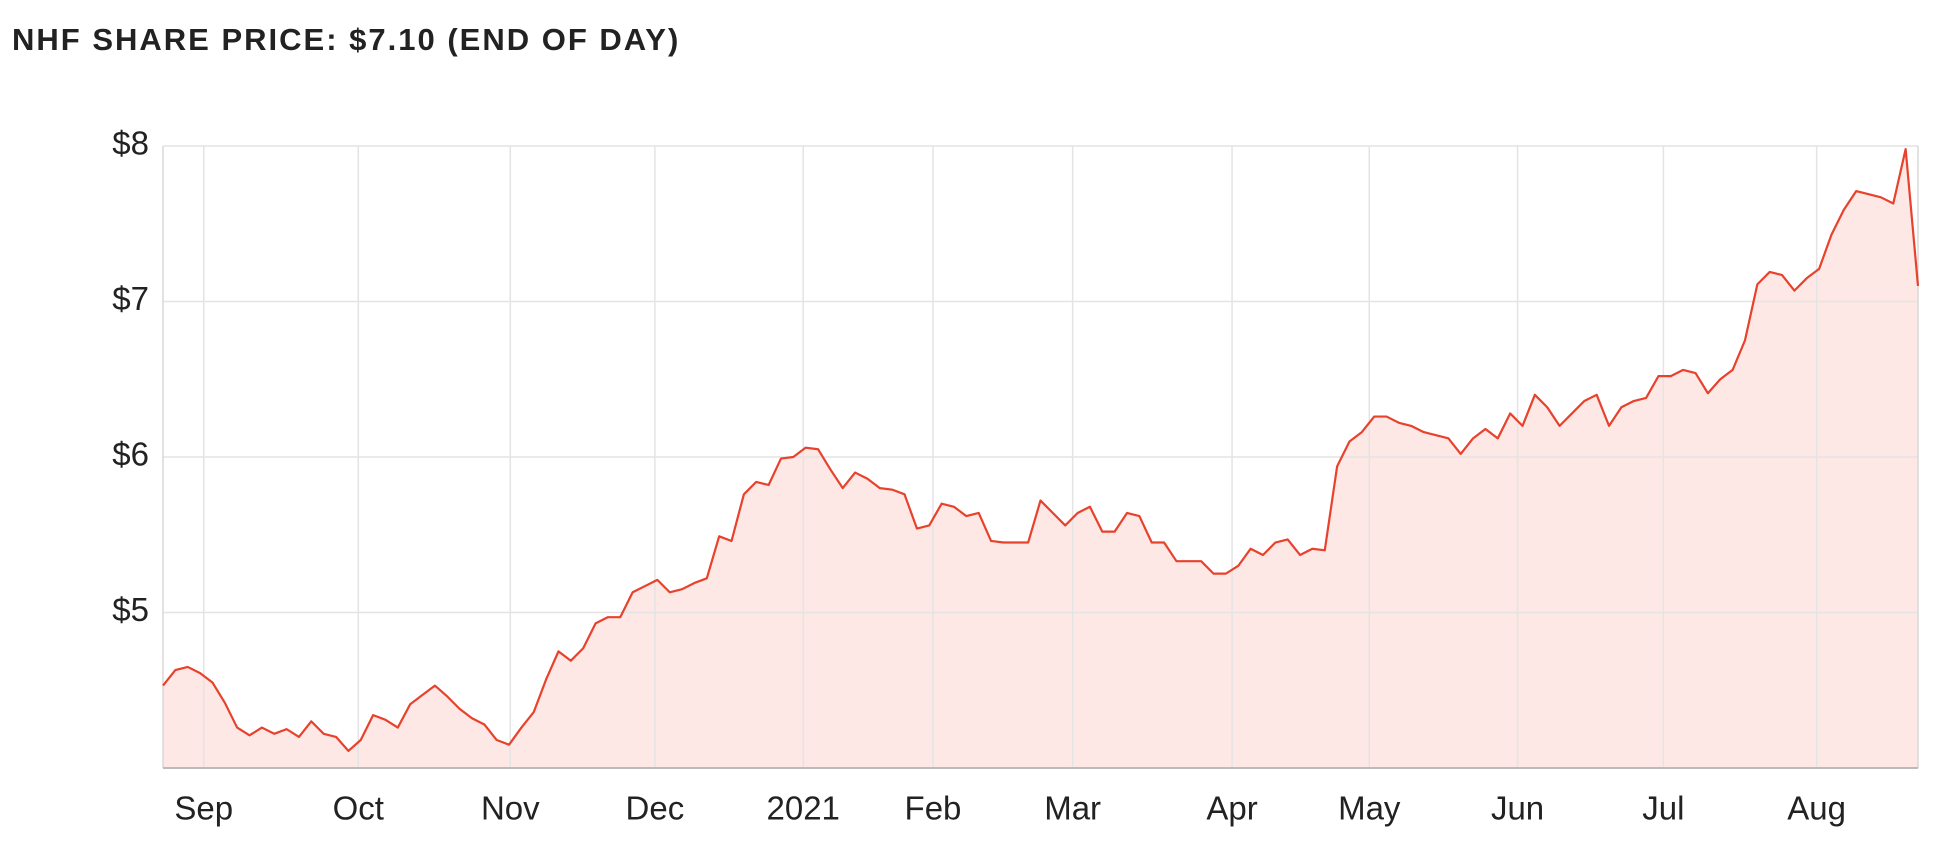 The width and height of the screenshot is (1937, 862). What do you see at coordinates (1231, 808) in the screenshot?
I see `x-tick-label: Apr` at bounding box center [1231, 808].